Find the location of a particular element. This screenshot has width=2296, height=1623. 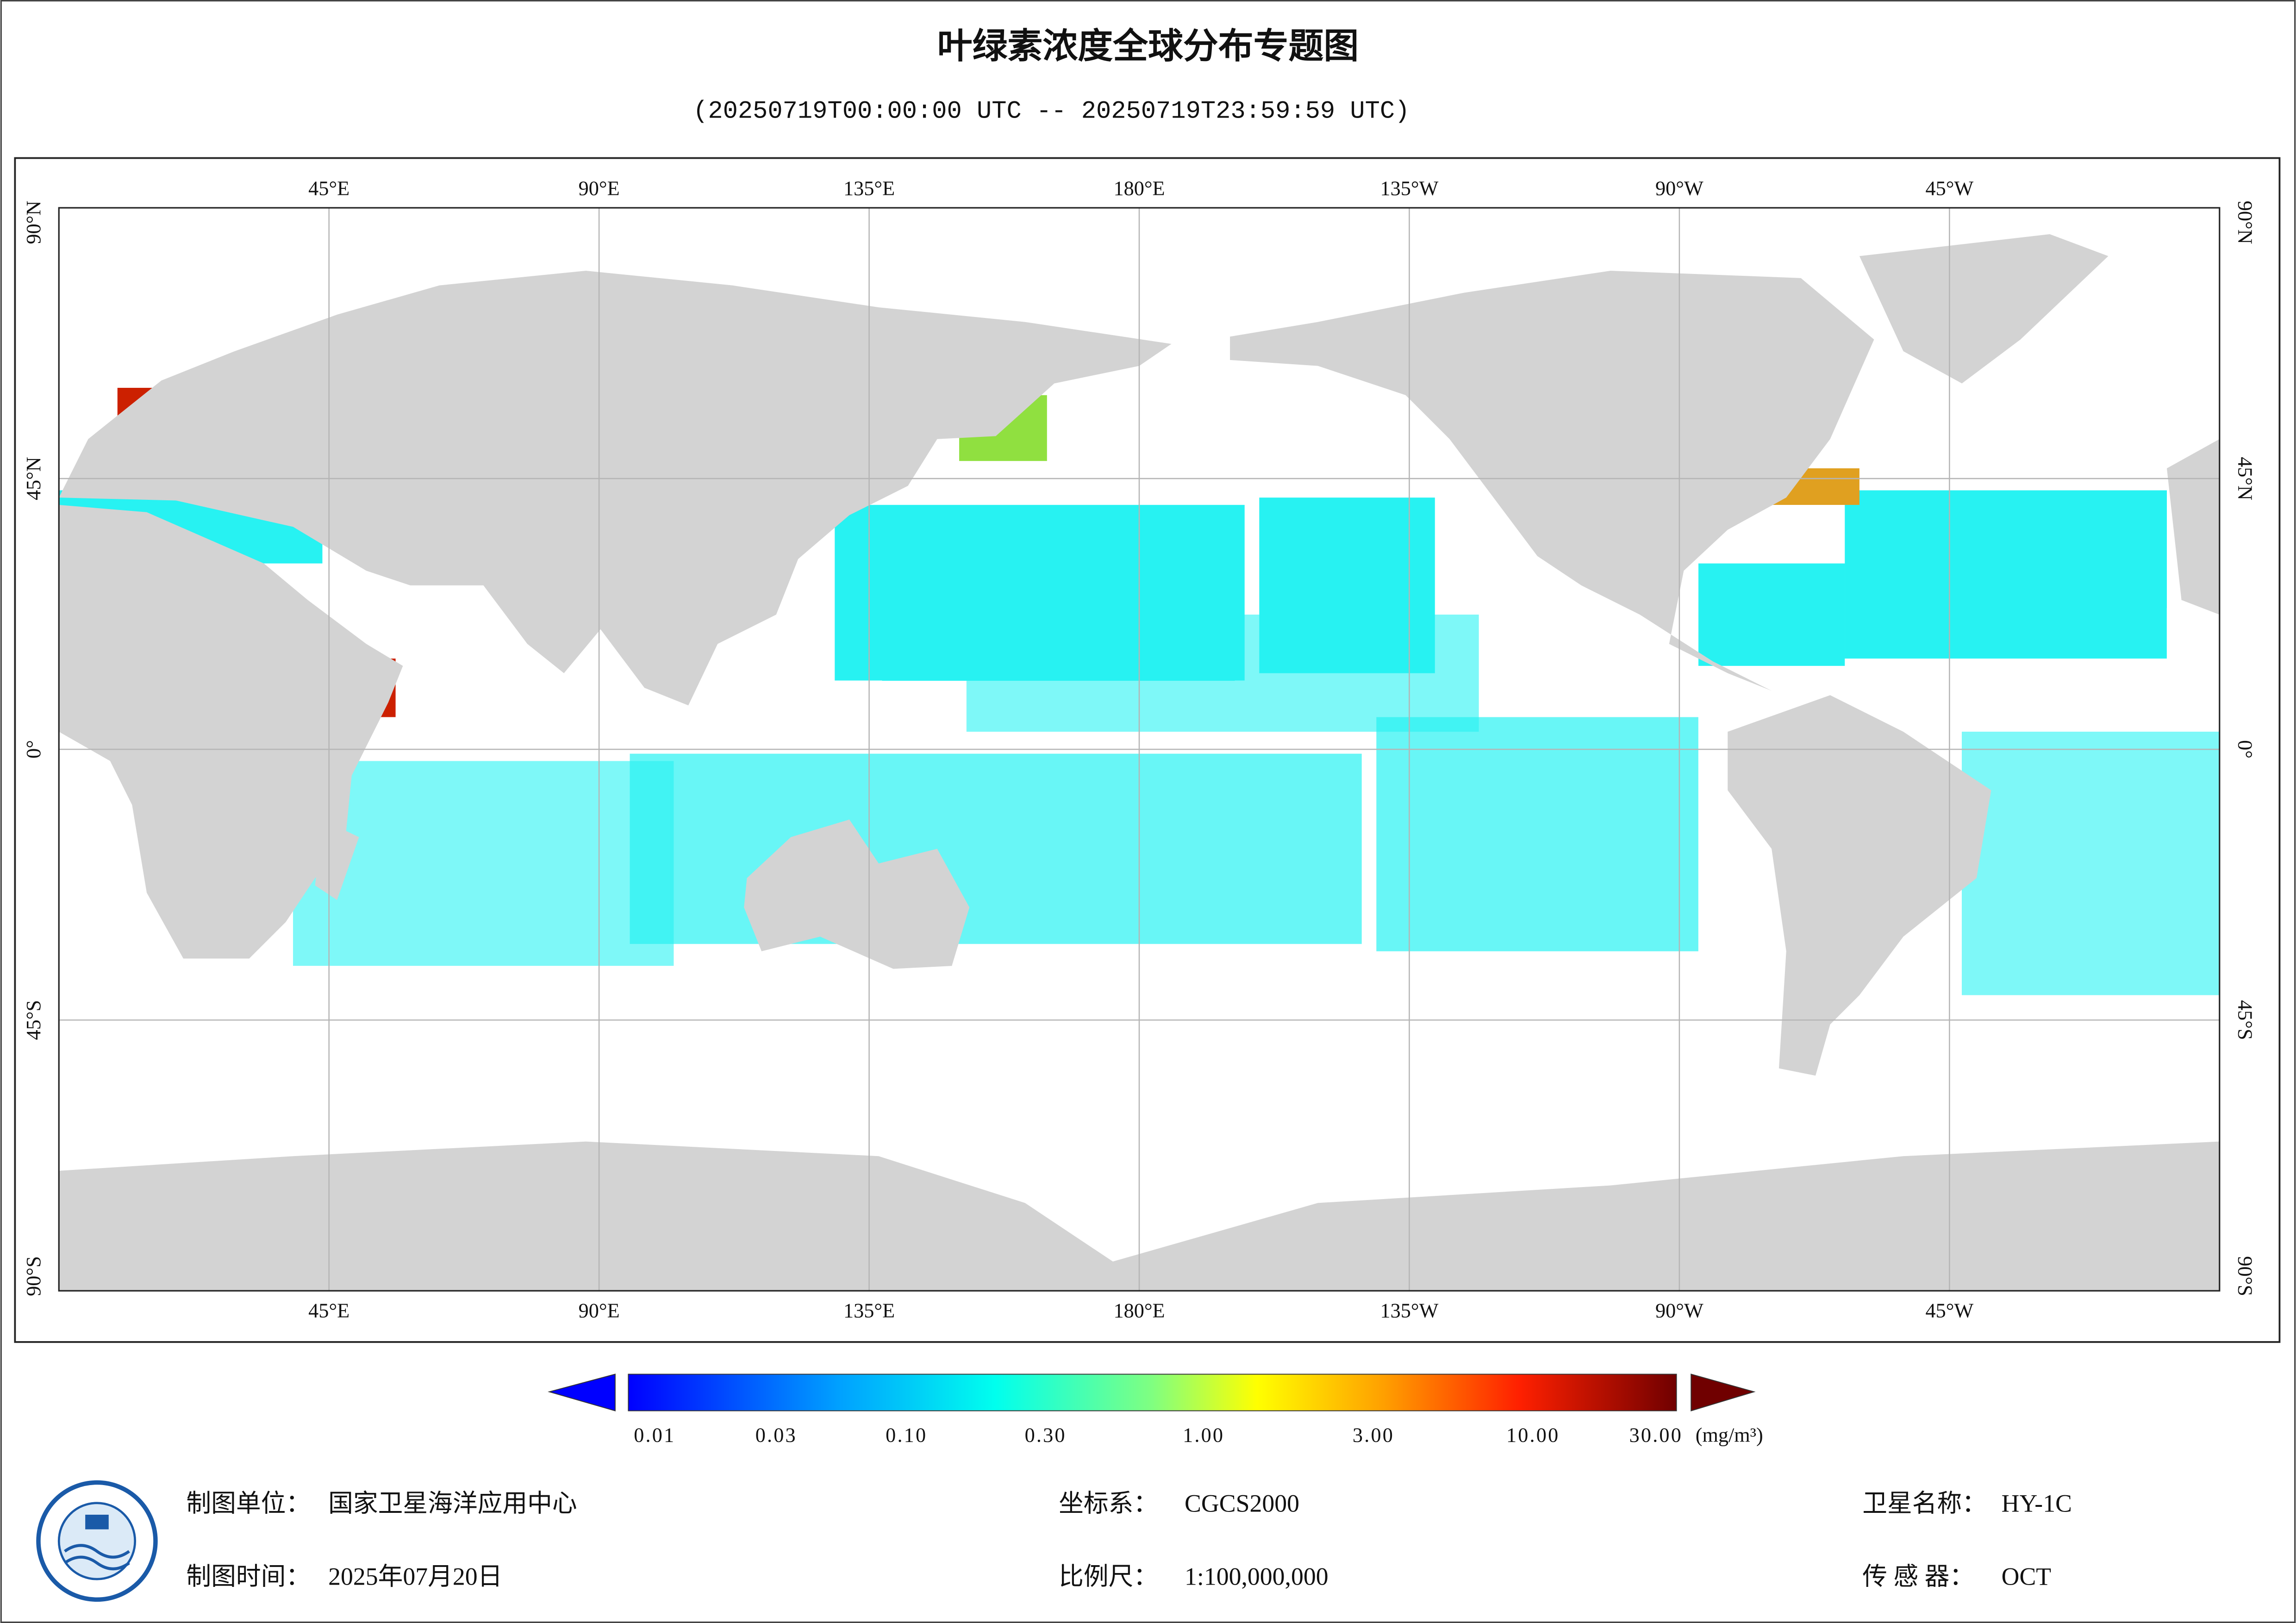

lon-label-bottom: 90°E is located at coordinates (599, 1311).